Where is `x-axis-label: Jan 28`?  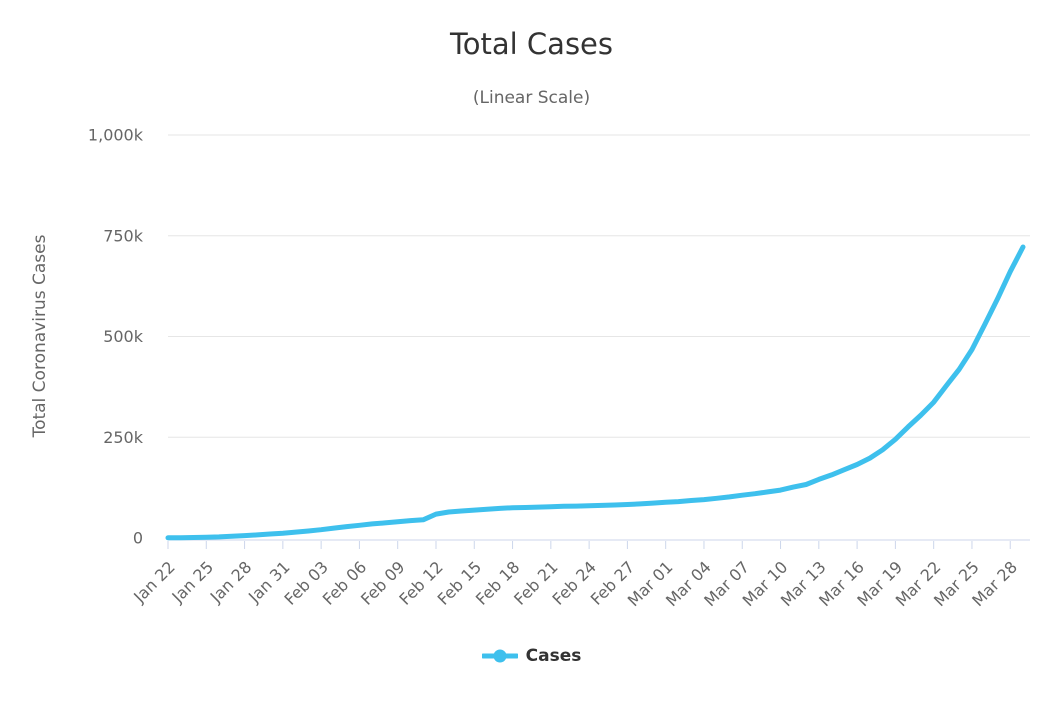 x-axis-label: Jan 28 is located at coordinates (231, 582).